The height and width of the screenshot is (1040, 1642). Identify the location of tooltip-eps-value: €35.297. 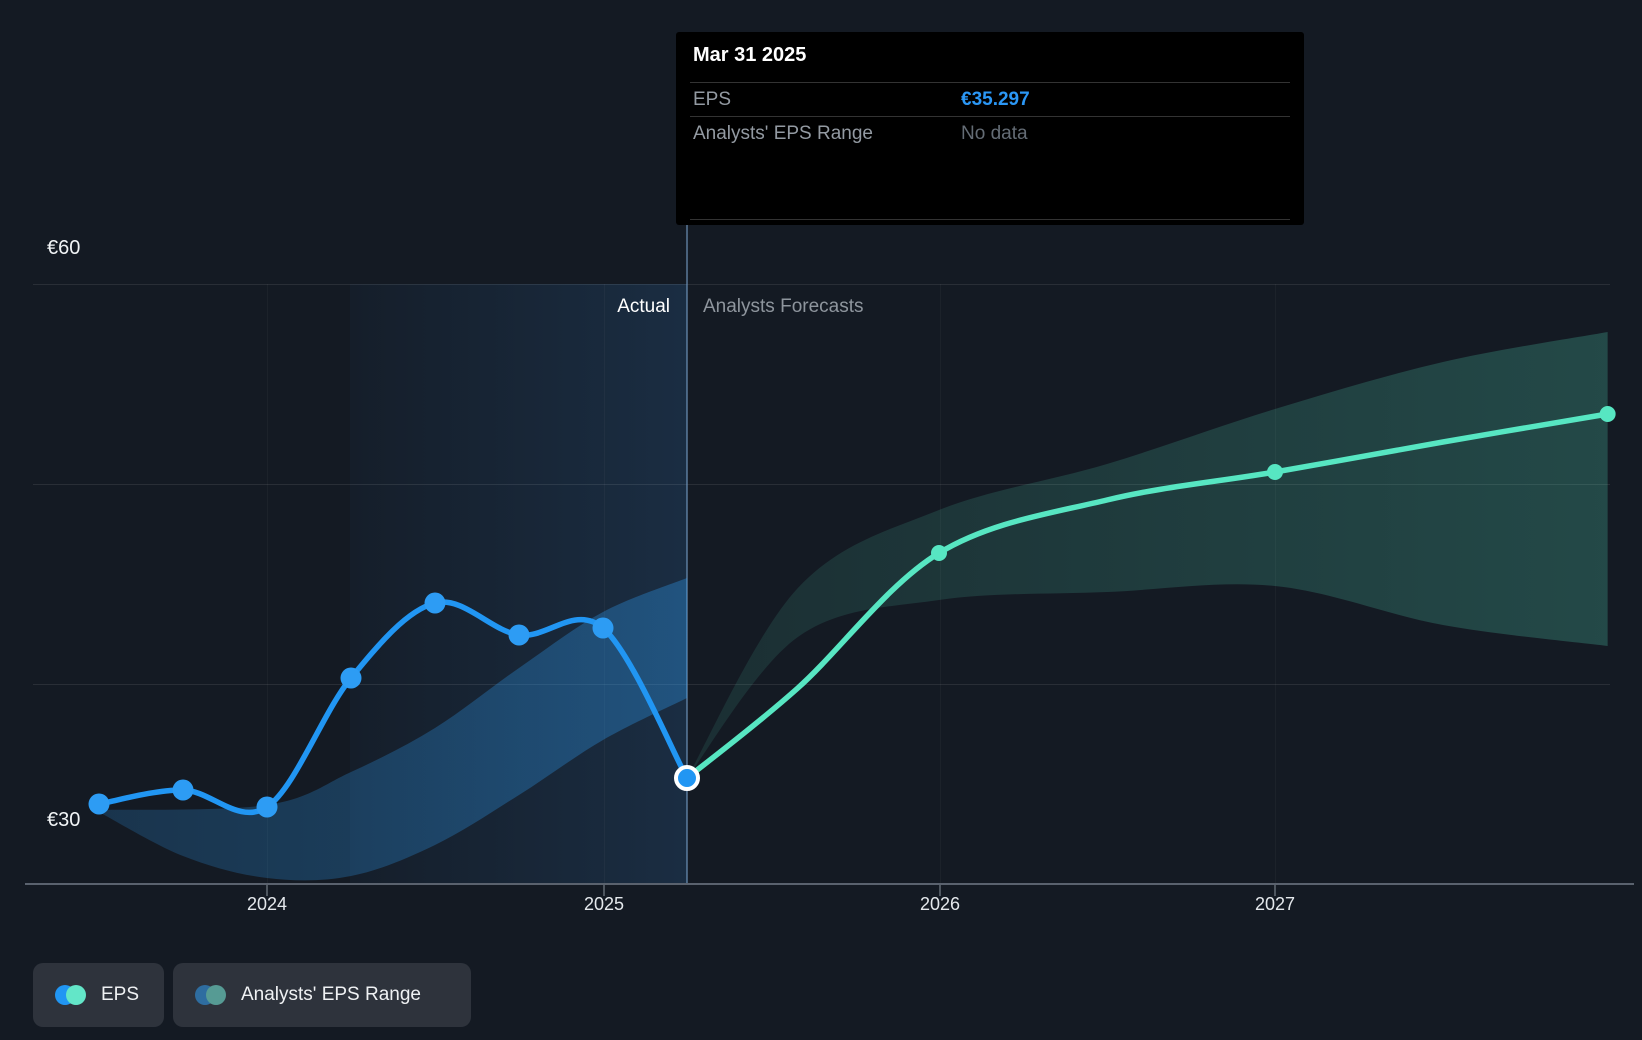
(995, 99).